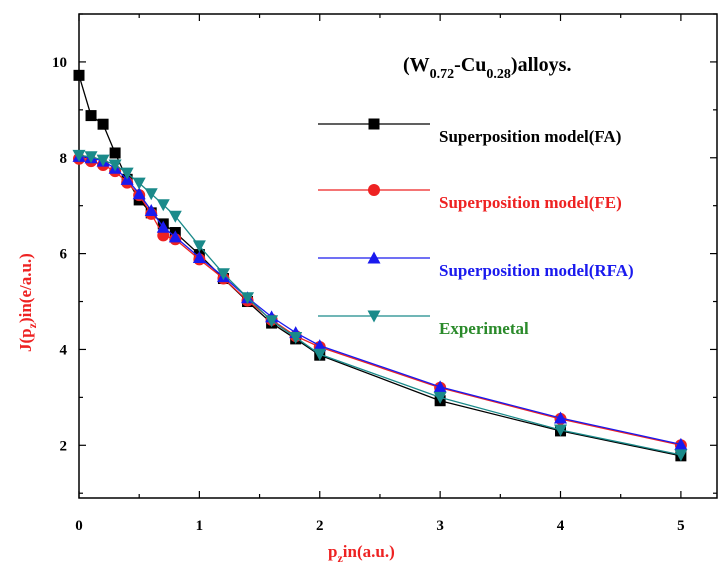 This screenshot has height=574, width=724. Describe the element at coordinates (440, 526) in the screenshot. I see `x-tick-label: 3` at that location.